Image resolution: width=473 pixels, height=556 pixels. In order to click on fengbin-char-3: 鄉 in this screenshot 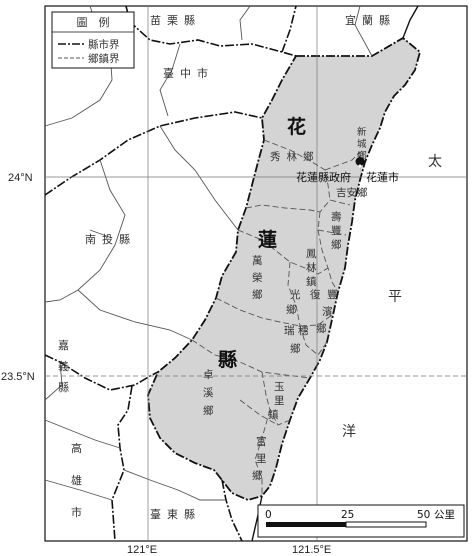, I will do `click(321, 328)`.